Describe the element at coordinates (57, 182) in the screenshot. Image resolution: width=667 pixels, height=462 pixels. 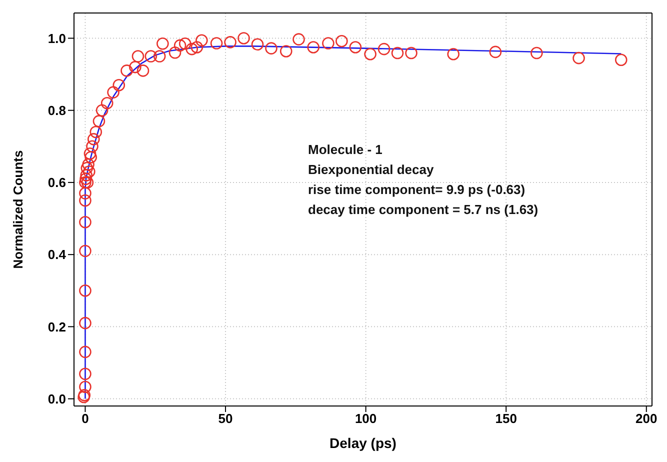
I see `y-tick-label: 0.6` at that location.